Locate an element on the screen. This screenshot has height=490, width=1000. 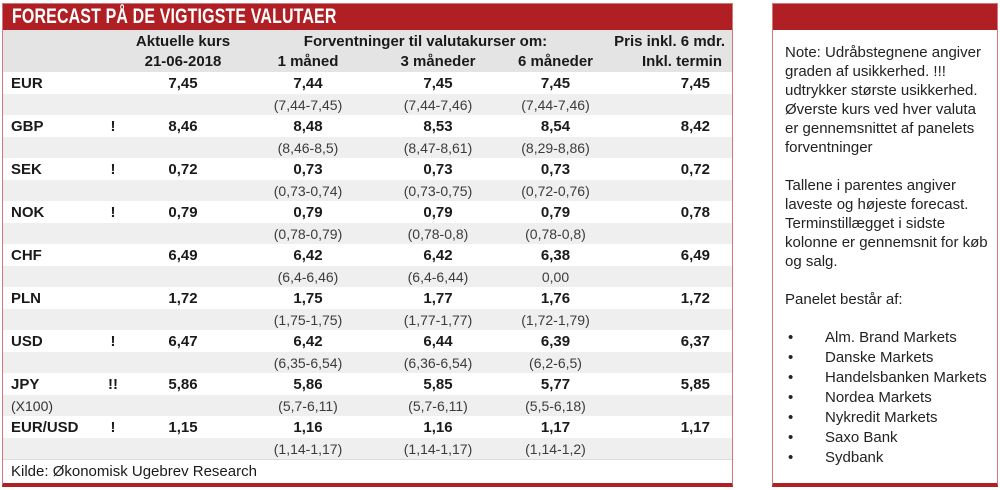
cell-range-1m: (1,75-1,75) is located at coordinates (308, 319).